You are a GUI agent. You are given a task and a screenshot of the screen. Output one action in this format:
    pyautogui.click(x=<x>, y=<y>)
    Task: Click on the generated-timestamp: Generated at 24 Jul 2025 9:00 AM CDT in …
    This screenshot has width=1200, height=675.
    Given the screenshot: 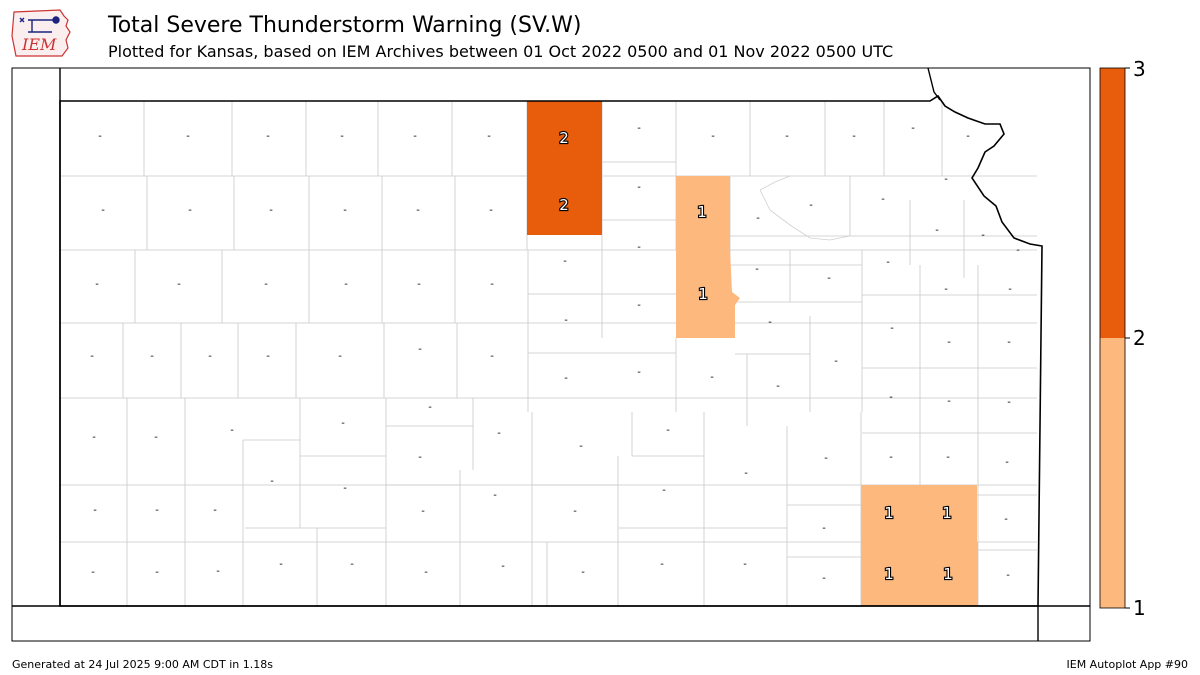 What is the action you would take?
    pyautogui.click(x=142, y=664)
    